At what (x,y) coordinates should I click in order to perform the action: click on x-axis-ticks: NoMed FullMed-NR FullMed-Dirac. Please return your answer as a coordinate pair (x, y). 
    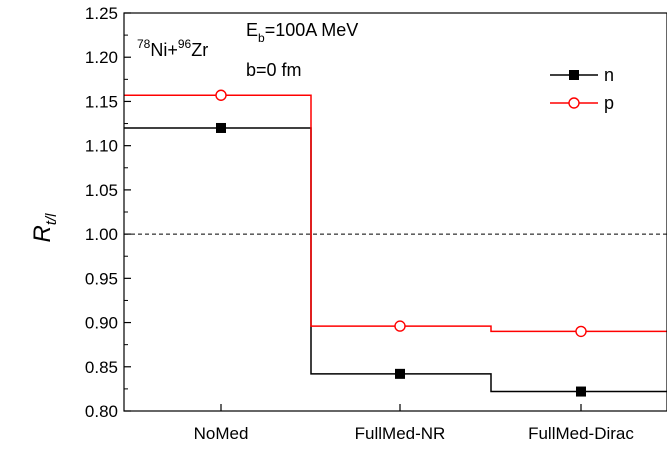
    Looking at the image, I should click on (414, 423).